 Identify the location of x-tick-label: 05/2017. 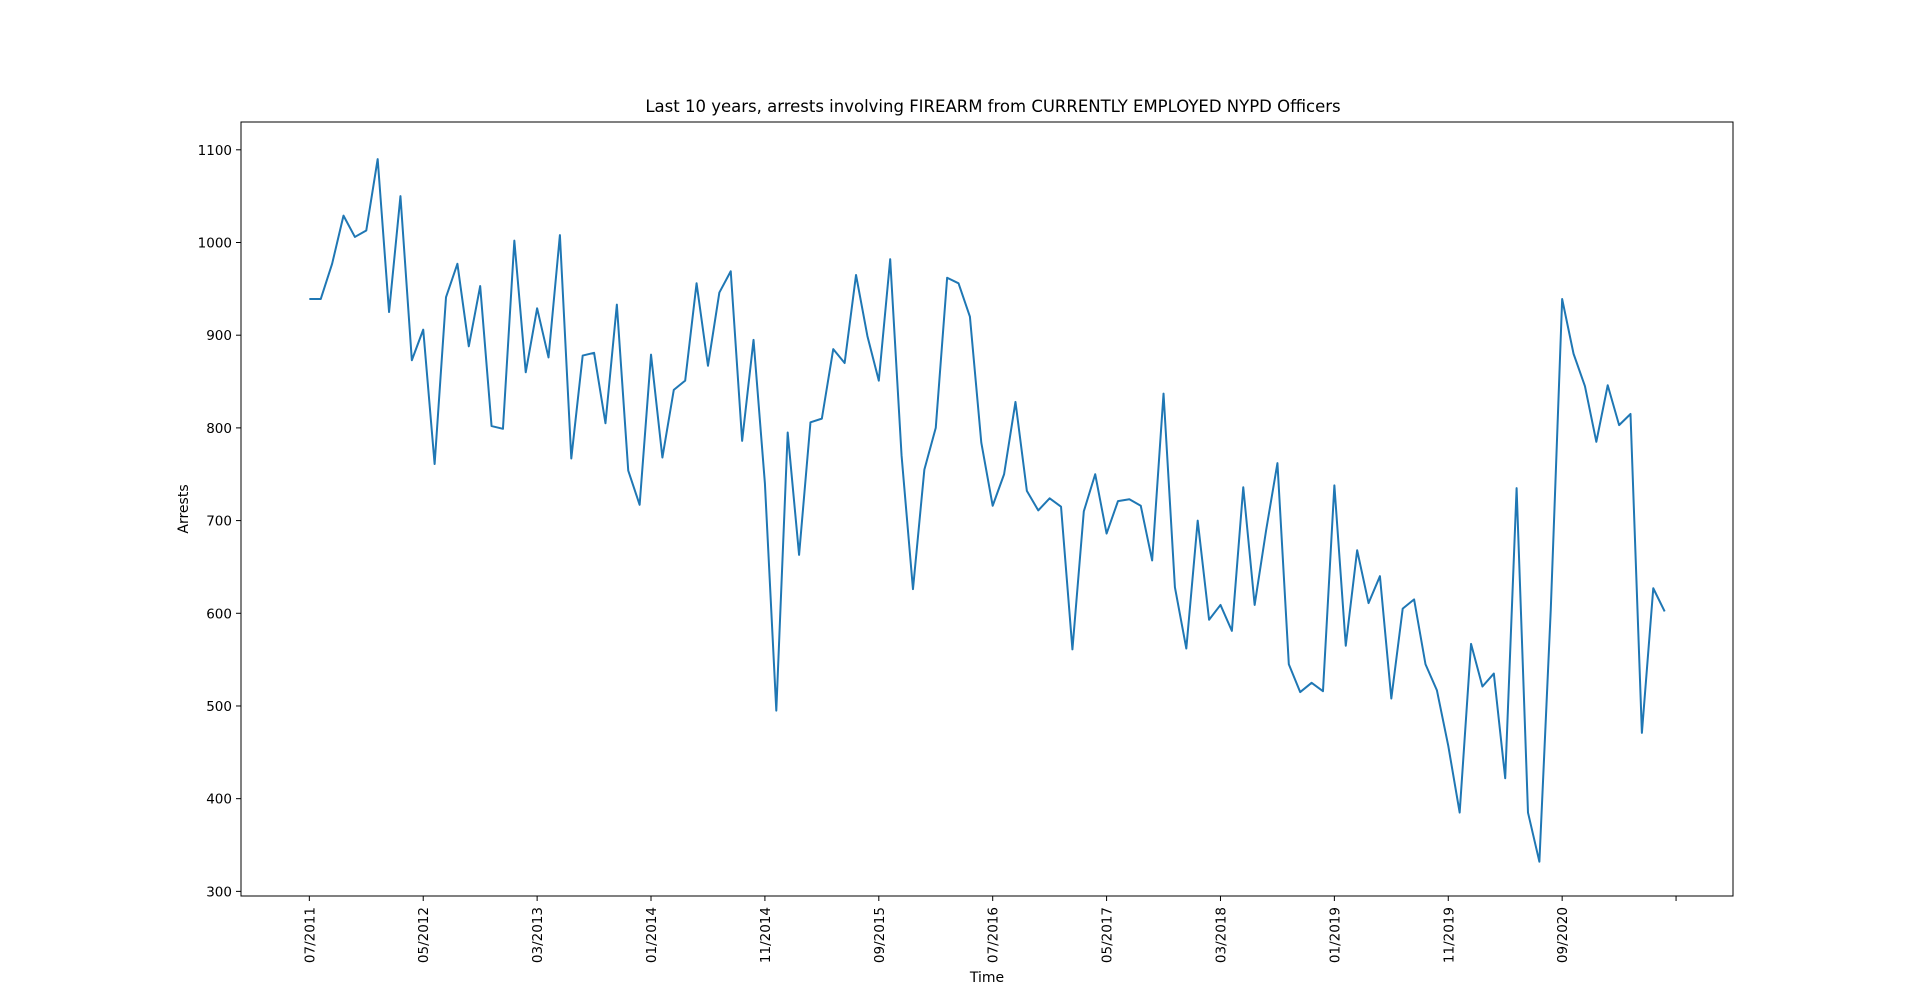
(1108, 935).